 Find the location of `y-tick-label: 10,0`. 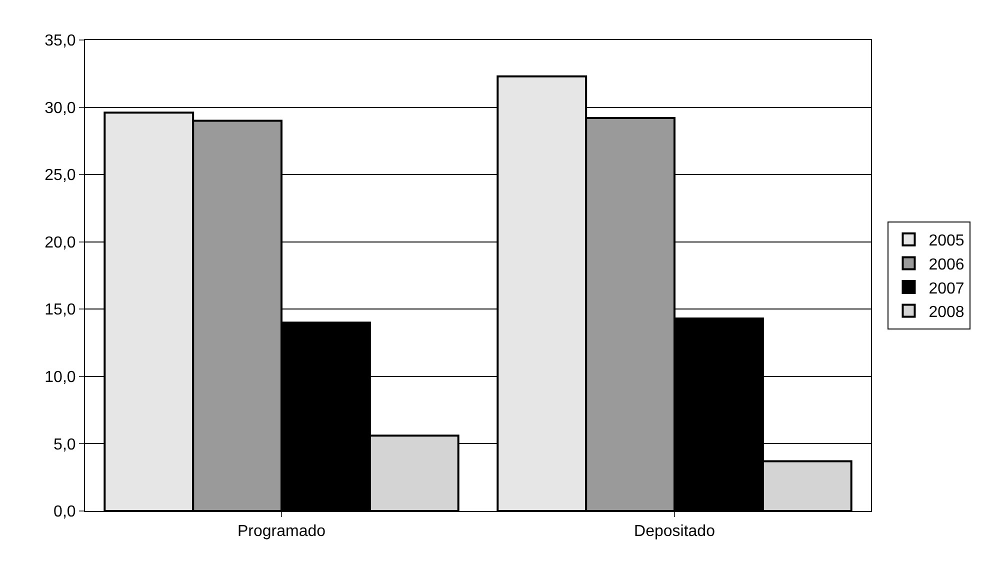

y-tick-label: 10,0 is located at coordinates (60, 377).